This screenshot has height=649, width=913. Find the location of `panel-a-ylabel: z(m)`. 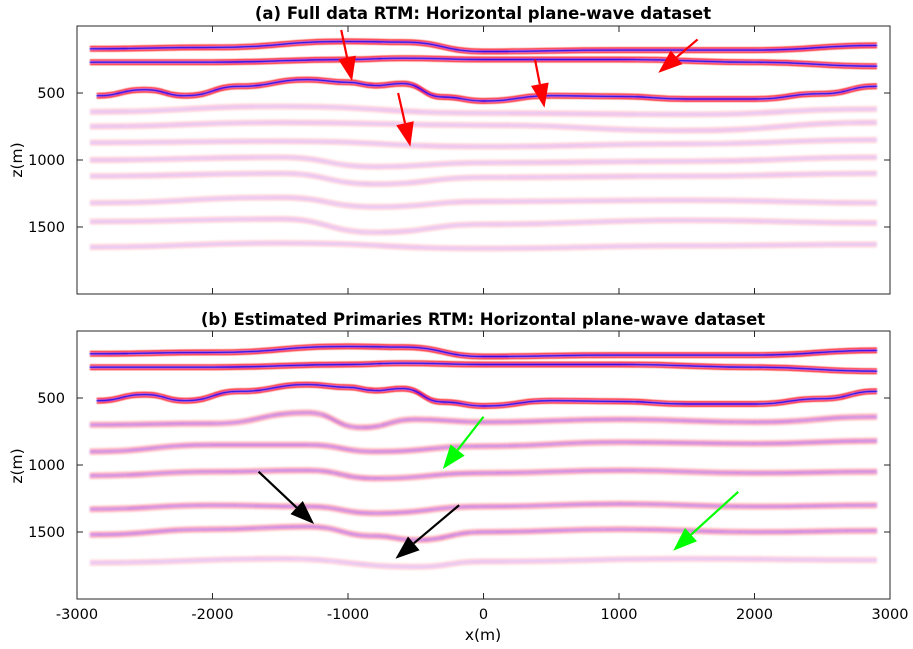

panel-a-ylabel: z(m) is located at coordinates (17, 159).